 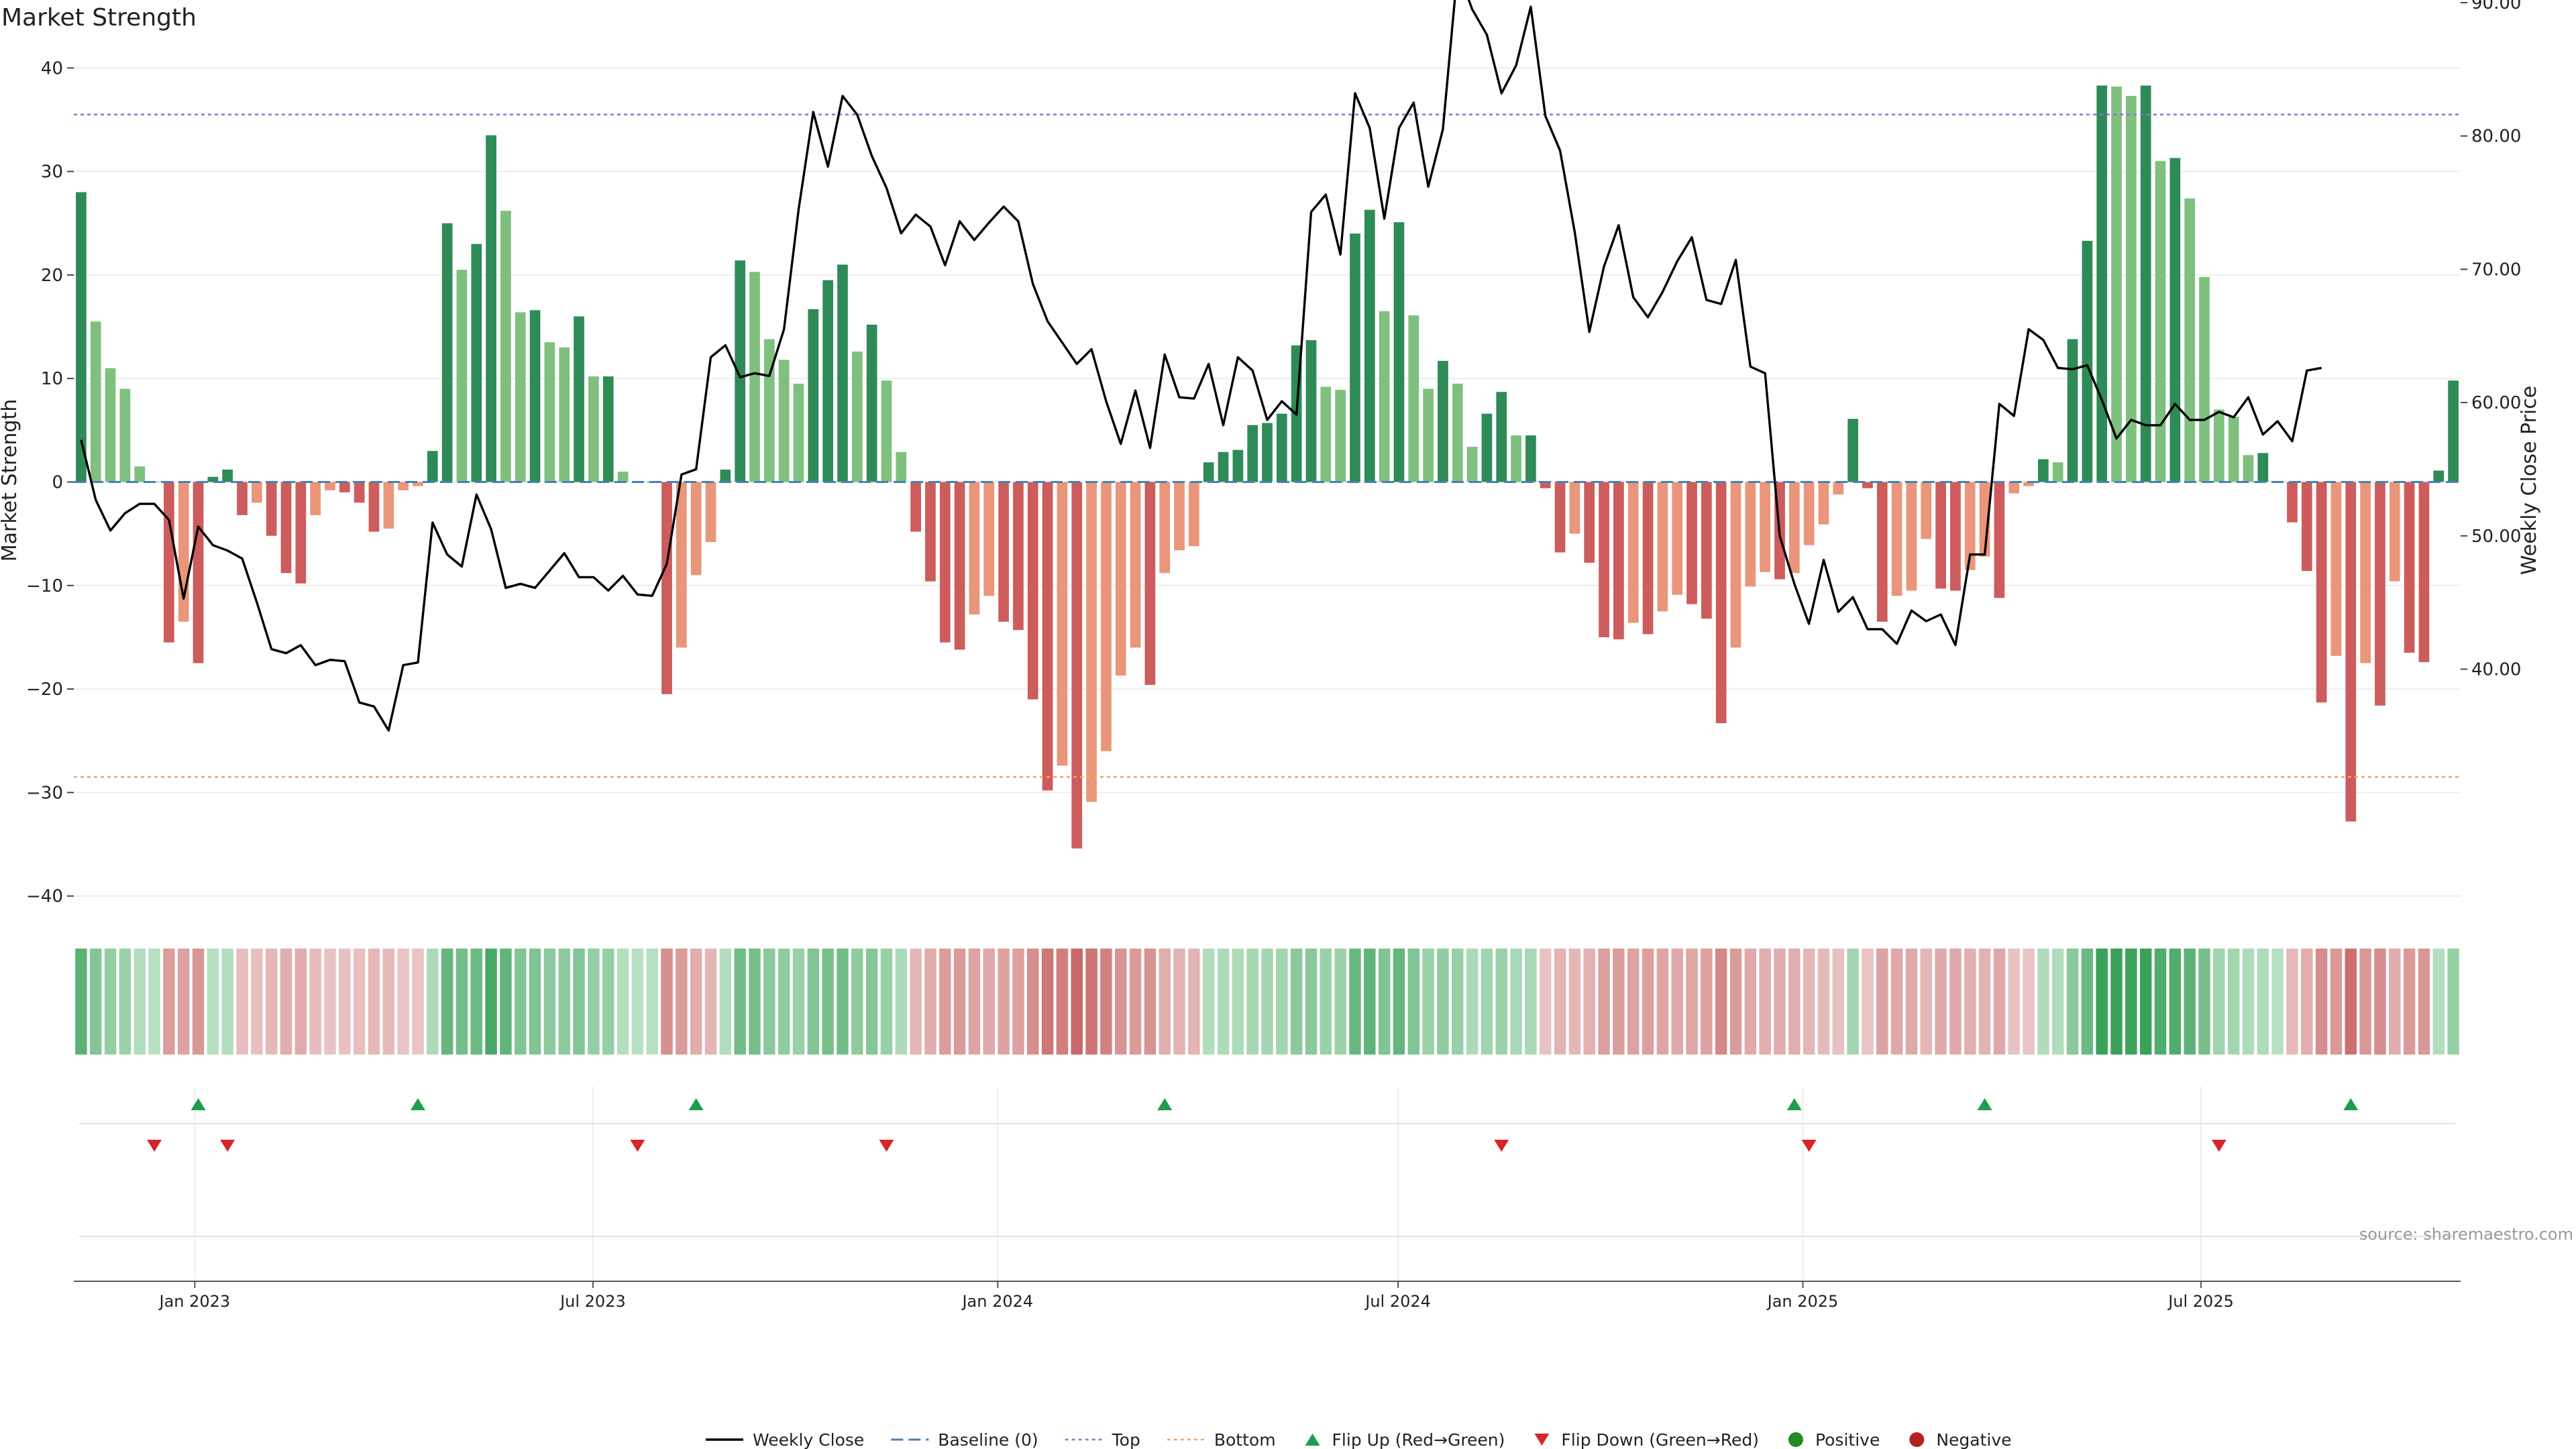 I want to click on y2-tick-label: 40.00, so click(x=2496, y=670).